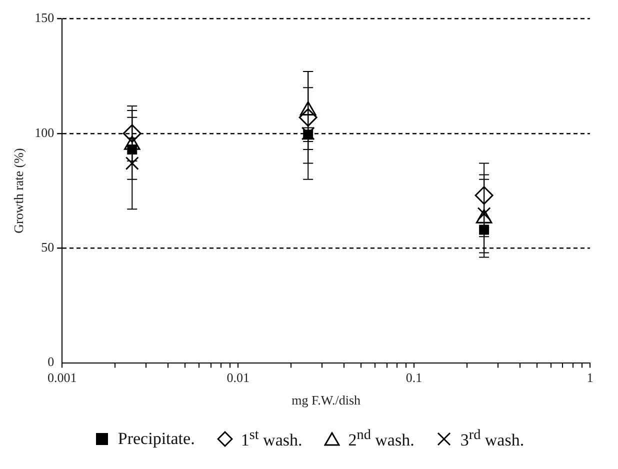 The width and height of the screenshot is (618, 469). What do you see at coordinates (18, 191) in the screenshot?
I see `y-axis-title: Growth rate (%)` at bounding box center [18, 191].